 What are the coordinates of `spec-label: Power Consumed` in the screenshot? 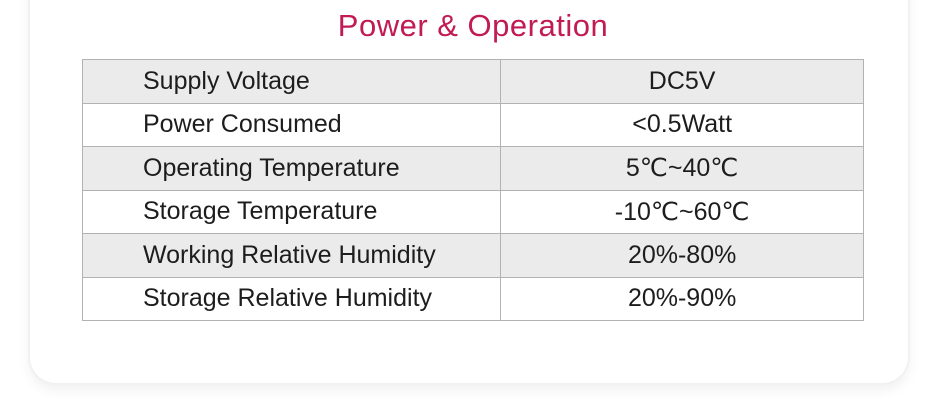 It's located at (291, 124).